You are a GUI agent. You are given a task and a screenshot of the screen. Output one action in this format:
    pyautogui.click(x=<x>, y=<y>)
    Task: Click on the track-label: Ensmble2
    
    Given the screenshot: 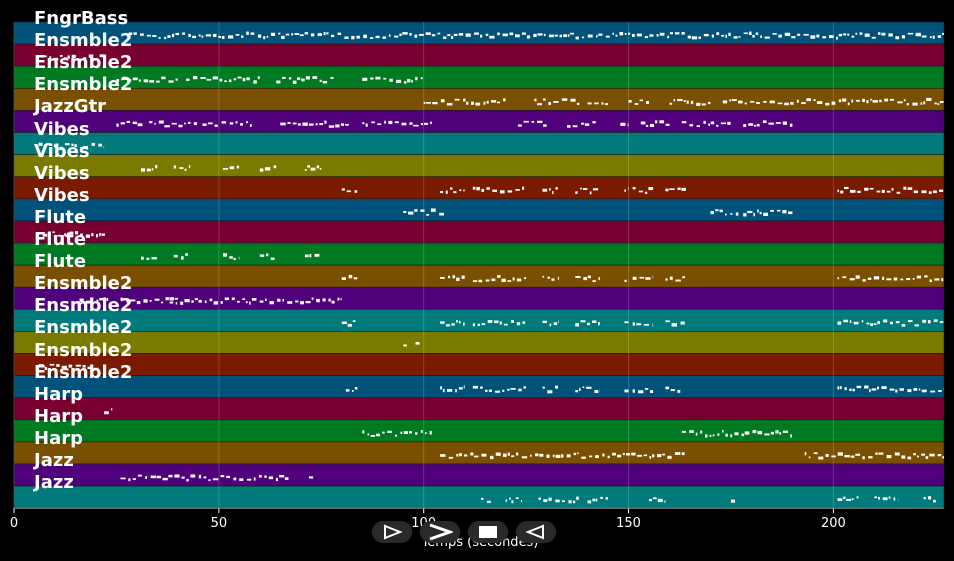 What is the action you would take?
    pyautogui.click(x=83, y=372)
    